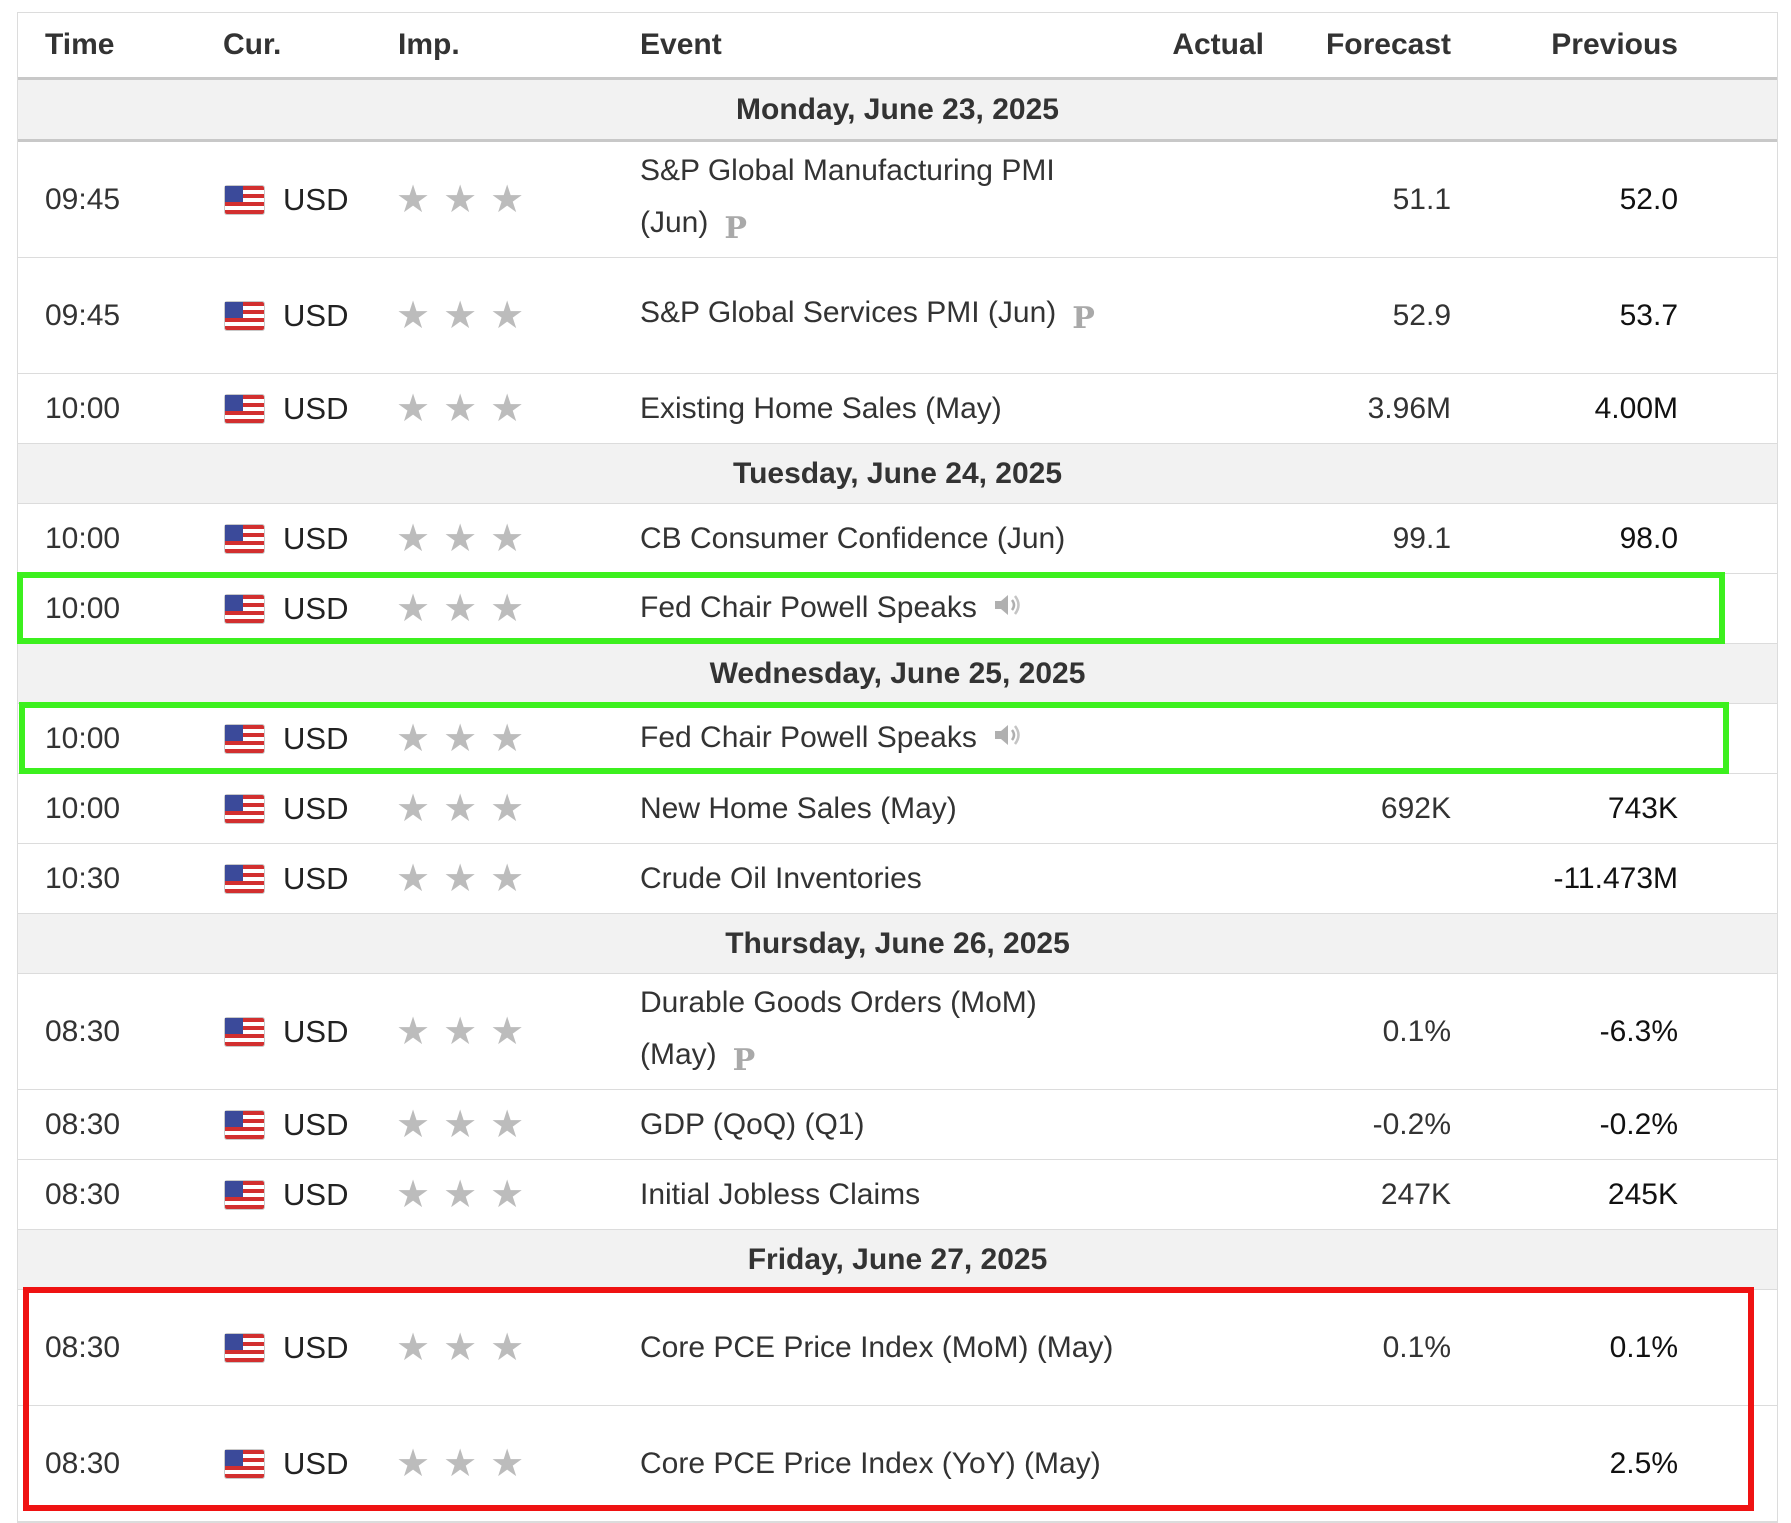  I want to click on event-name: Durable Goods Orders (MoM) (May), so click(838, 1028).